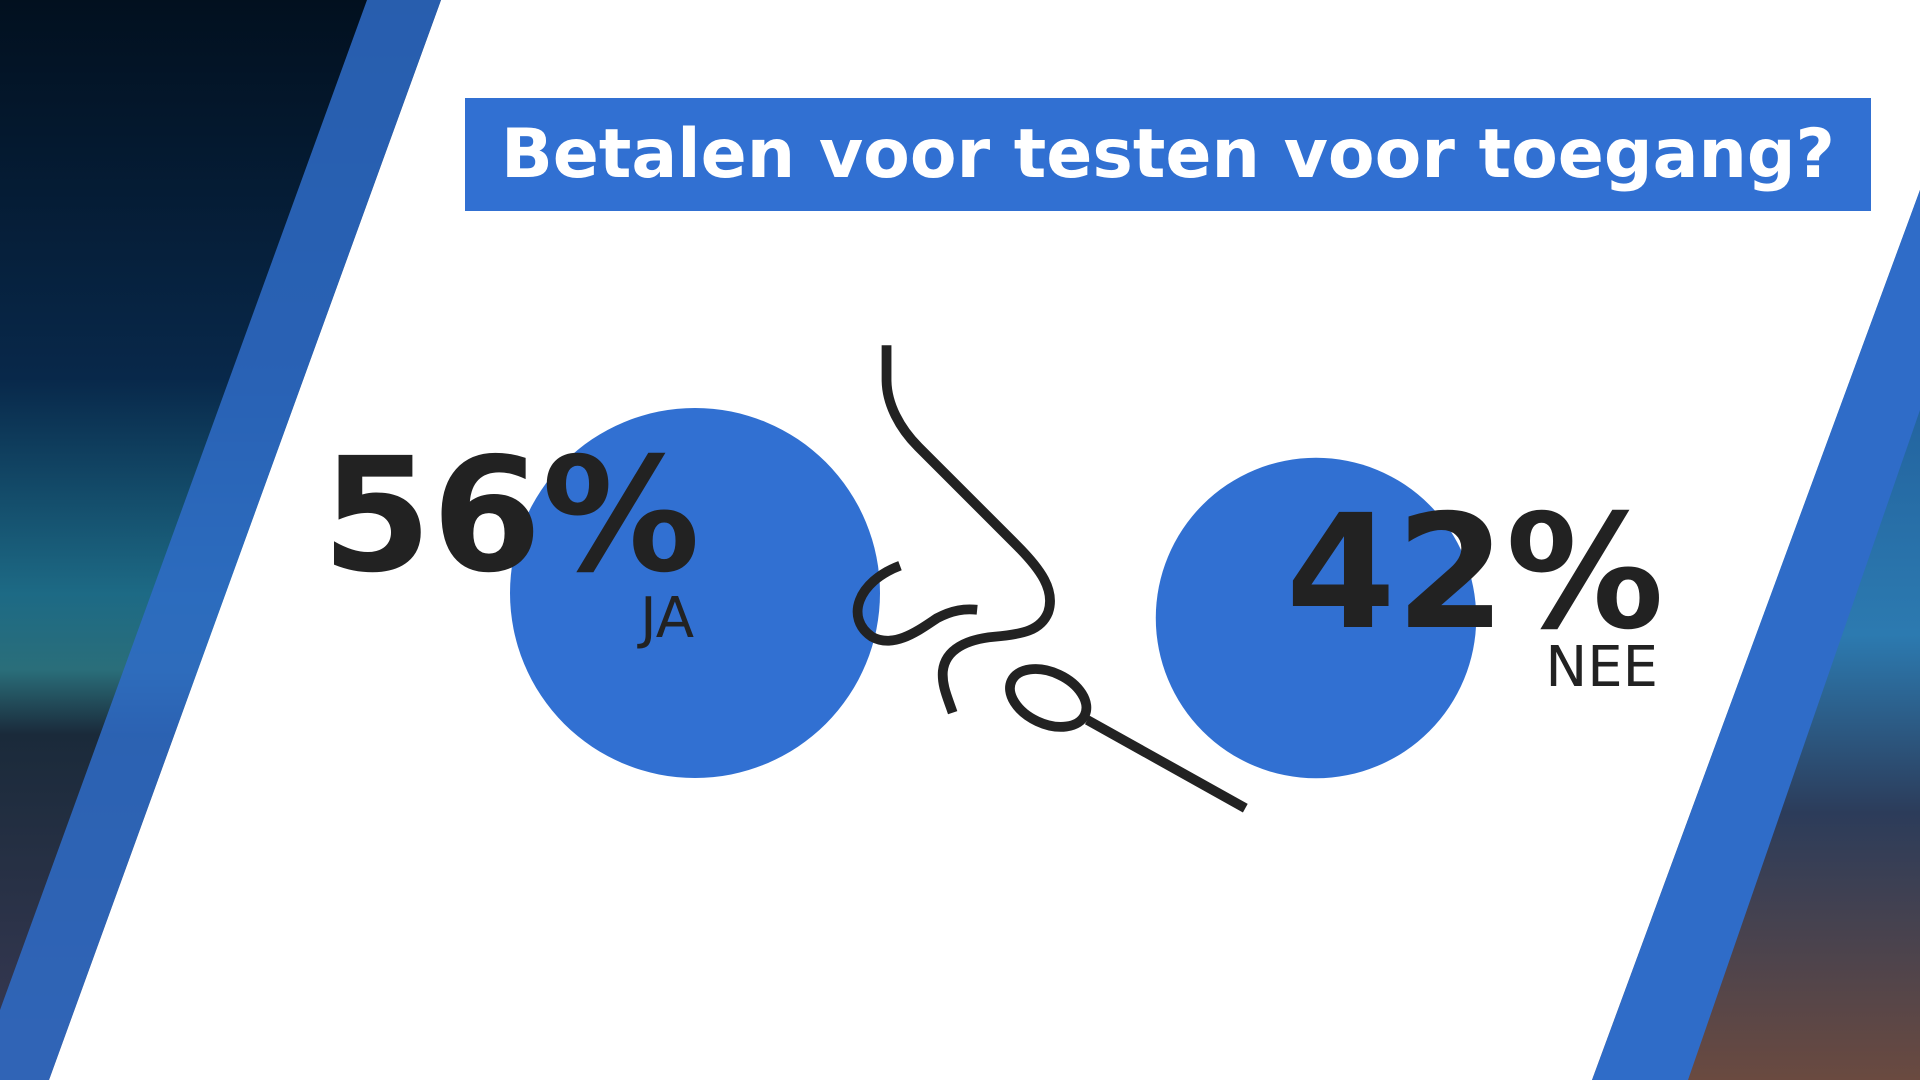  What do you see at coordinates (511, 516) in the screenshot?
I see `value-label: 56%` at bounding box center [511, 516].